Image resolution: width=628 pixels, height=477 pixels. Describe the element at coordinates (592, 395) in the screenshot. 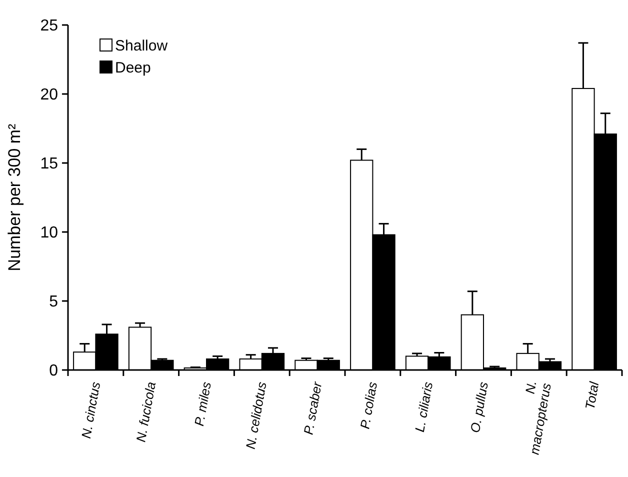

I see `x-tick-label: Total` at that location.